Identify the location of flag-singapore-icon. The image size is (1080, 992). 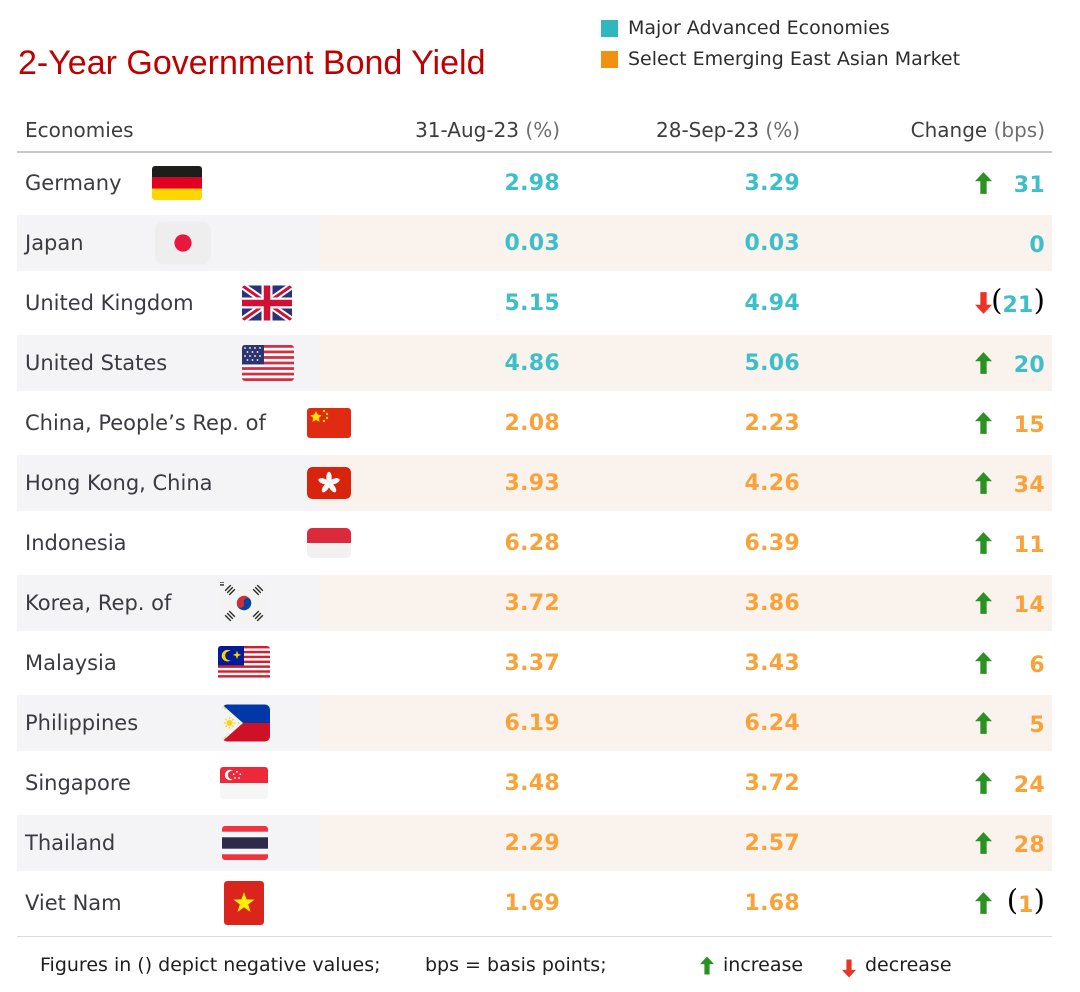
(244, 783).